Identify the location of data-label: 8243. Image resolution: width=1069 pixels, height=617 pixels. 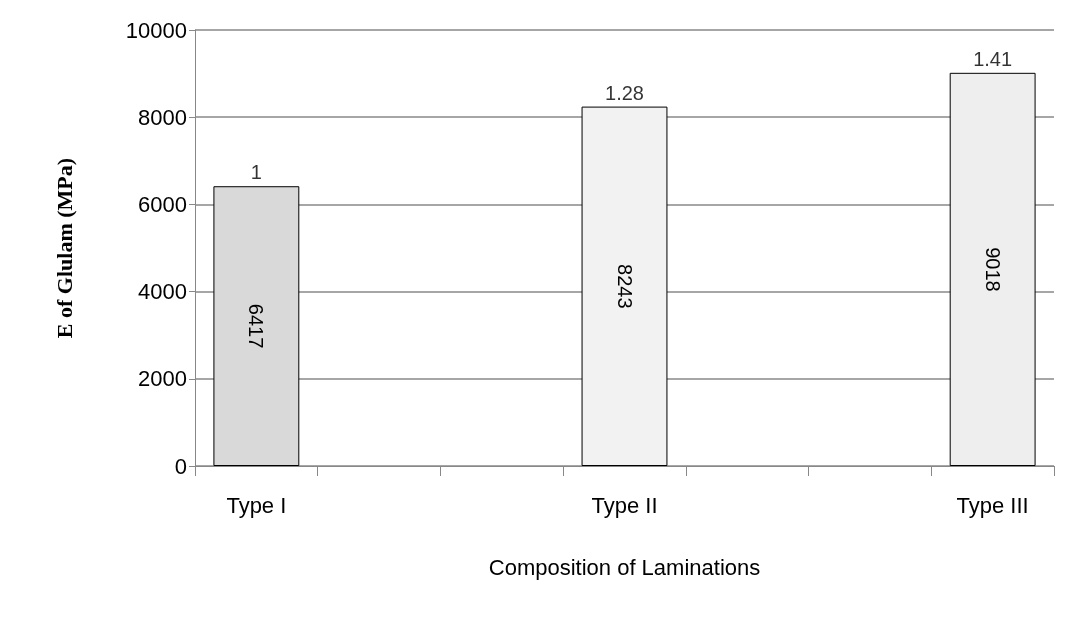
(624, 286).